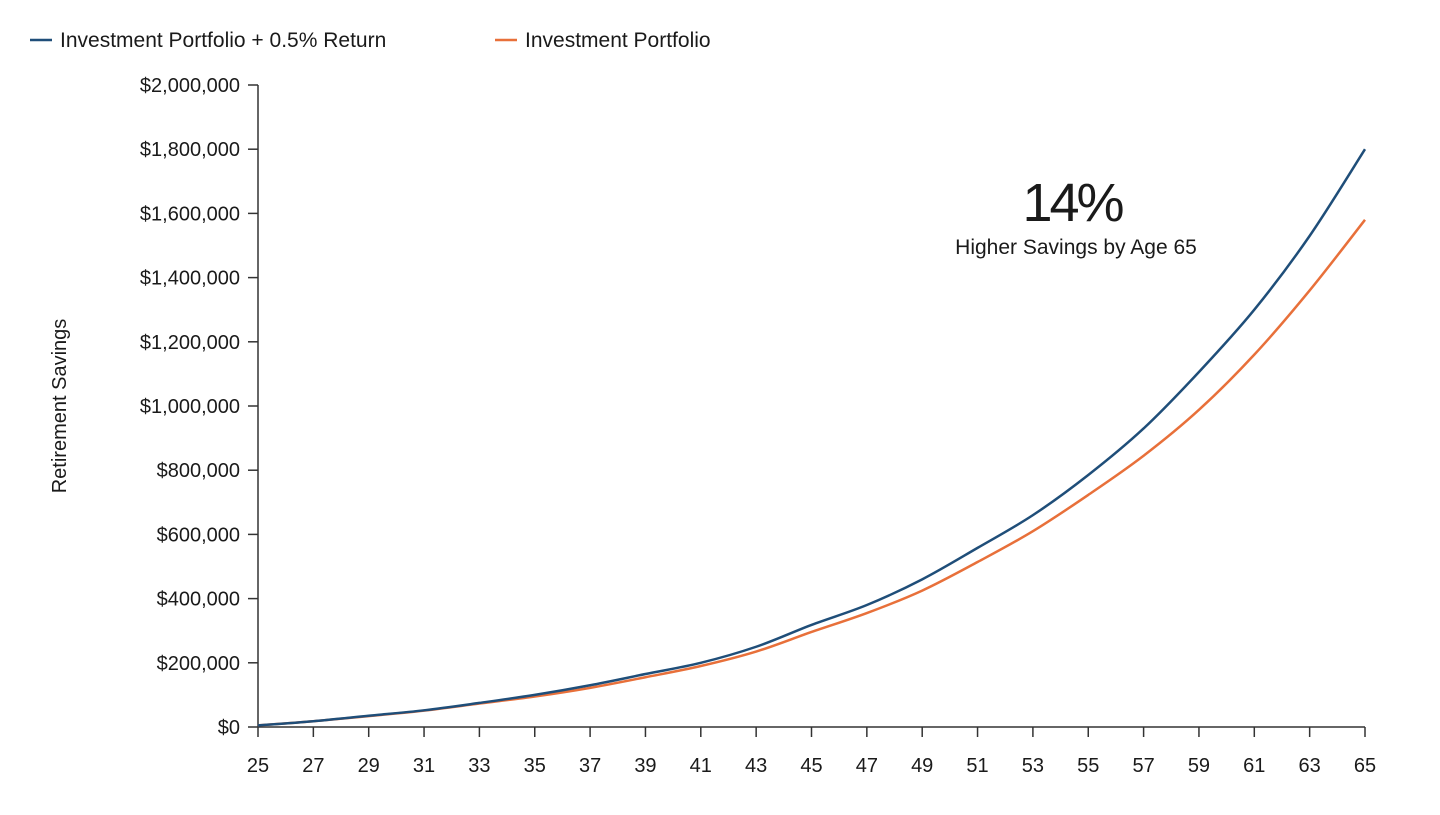  Describe the element at coordinates (1199, 766) in the screenshot. I see `x-tick-label: 59` at that location.